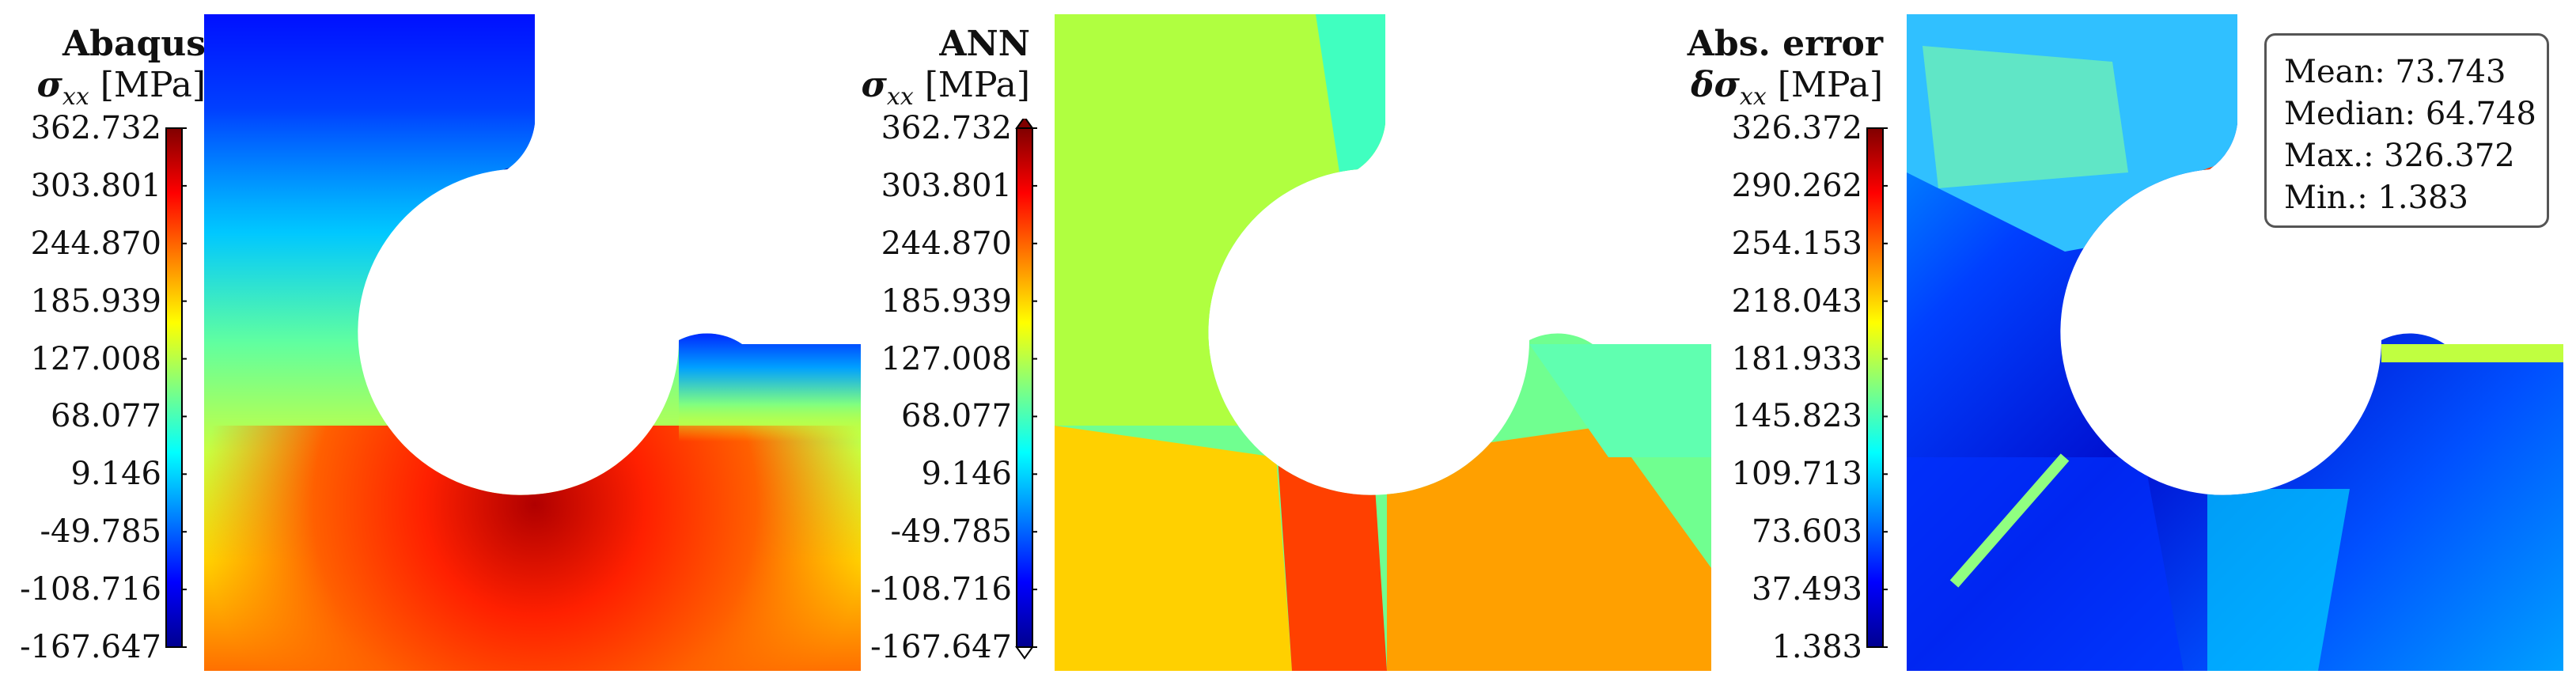  Describe the element at coordinates (1796, 128) in the screenshot. I see `colorbar-tick-label: 326.372` at that location.